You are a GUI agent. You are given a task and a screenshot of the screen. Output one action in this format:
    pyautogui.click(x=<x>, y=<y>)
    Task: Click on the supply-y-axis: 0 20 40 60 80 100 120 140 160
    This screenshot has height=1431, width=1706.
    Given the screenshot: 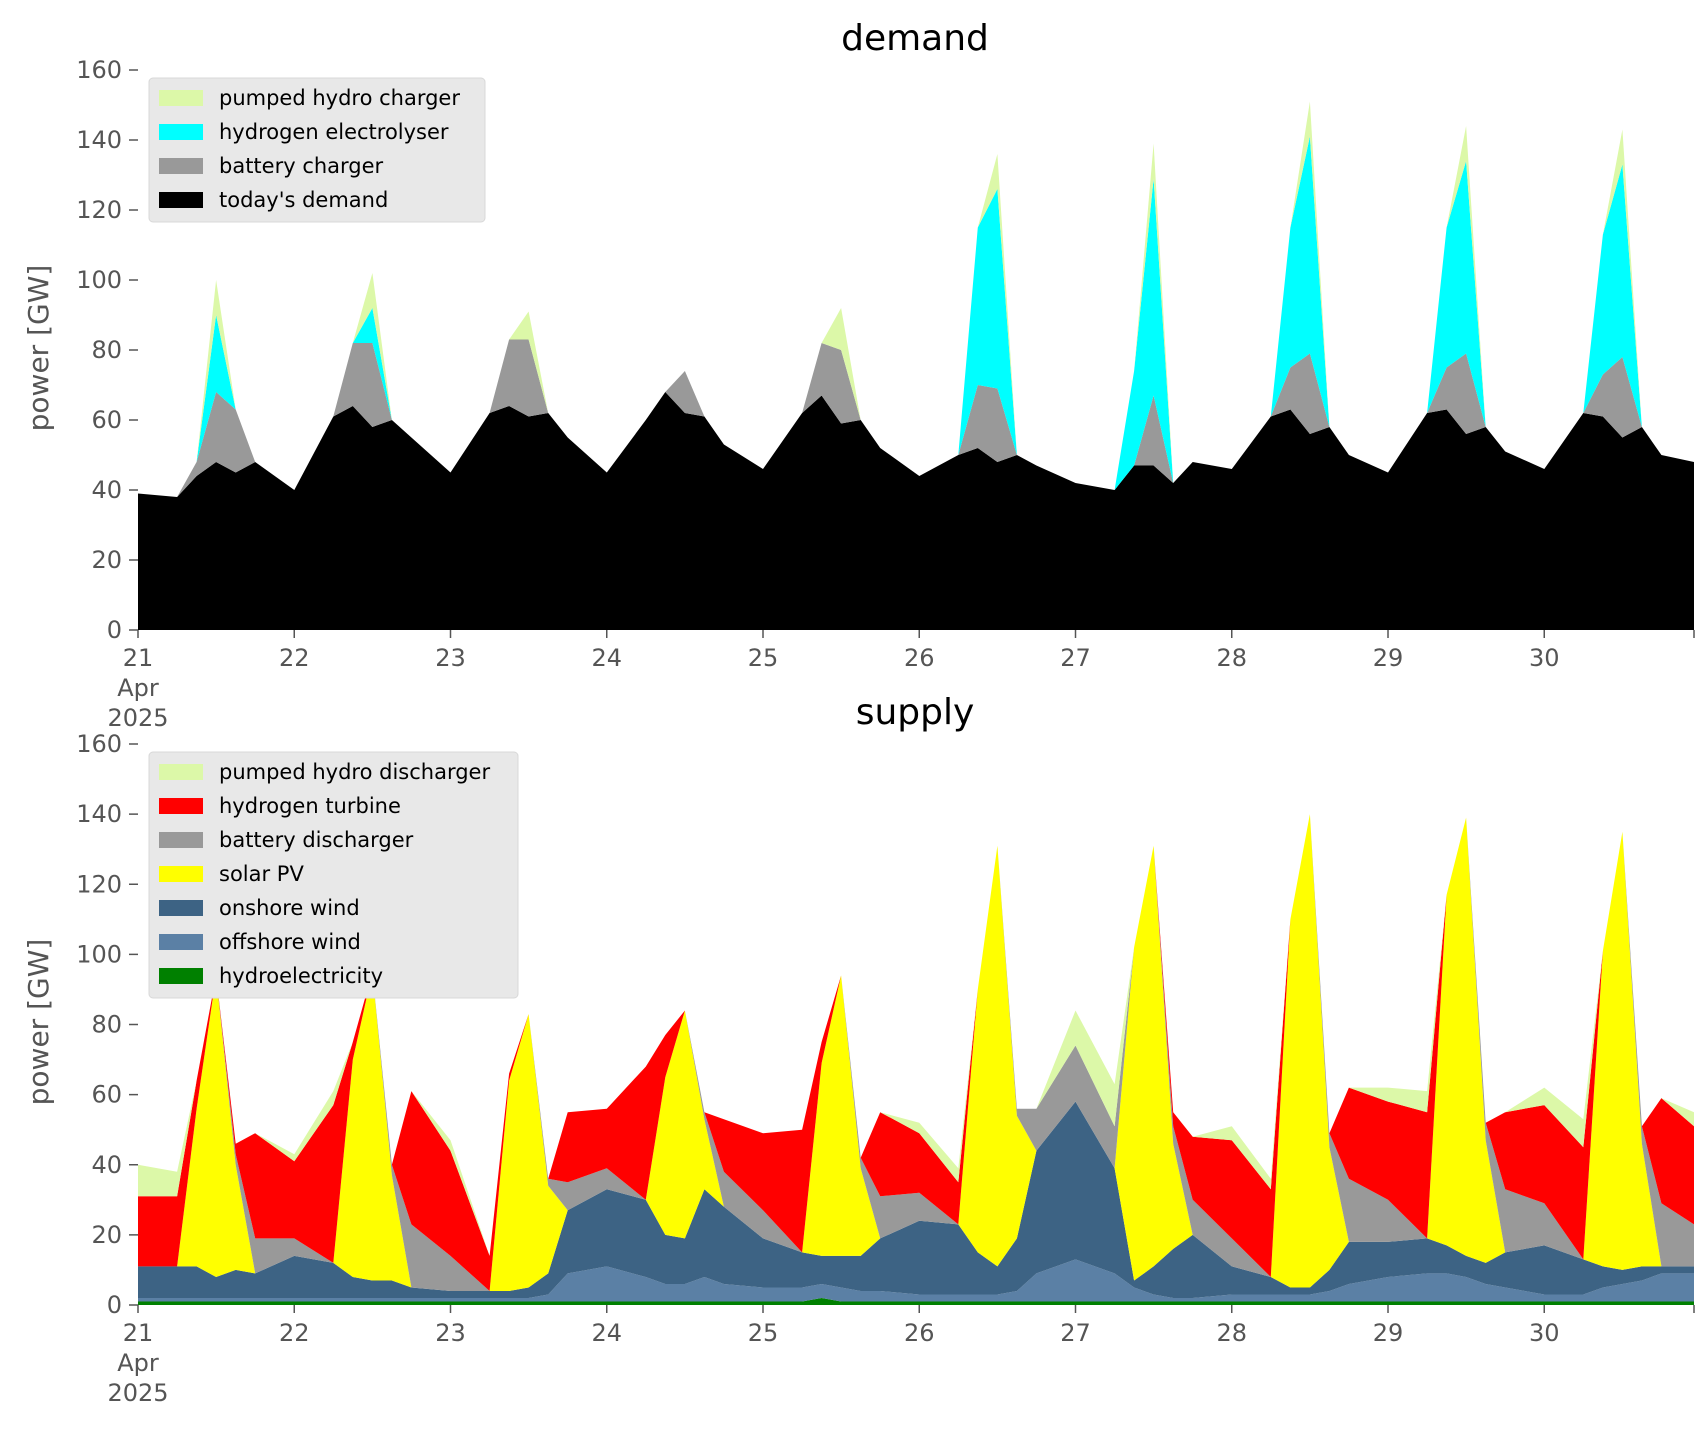 What is the action you would take?
    pyautogui.click(x=107, y=1024)
    